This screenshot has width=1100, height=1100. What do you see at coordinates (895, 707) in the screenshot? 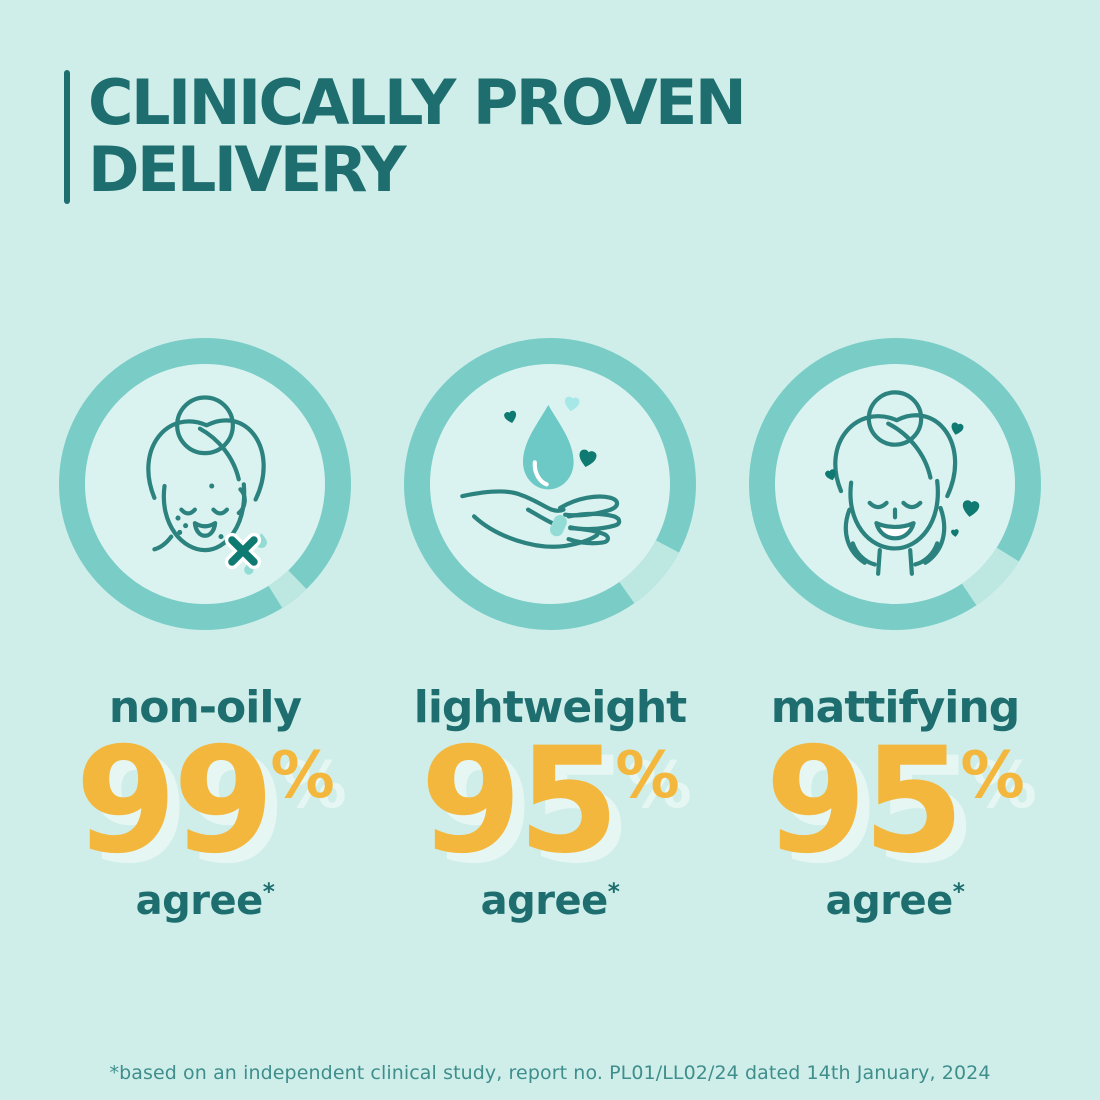
I see `stat-label: mattifying` at bounding box center [895, 707].